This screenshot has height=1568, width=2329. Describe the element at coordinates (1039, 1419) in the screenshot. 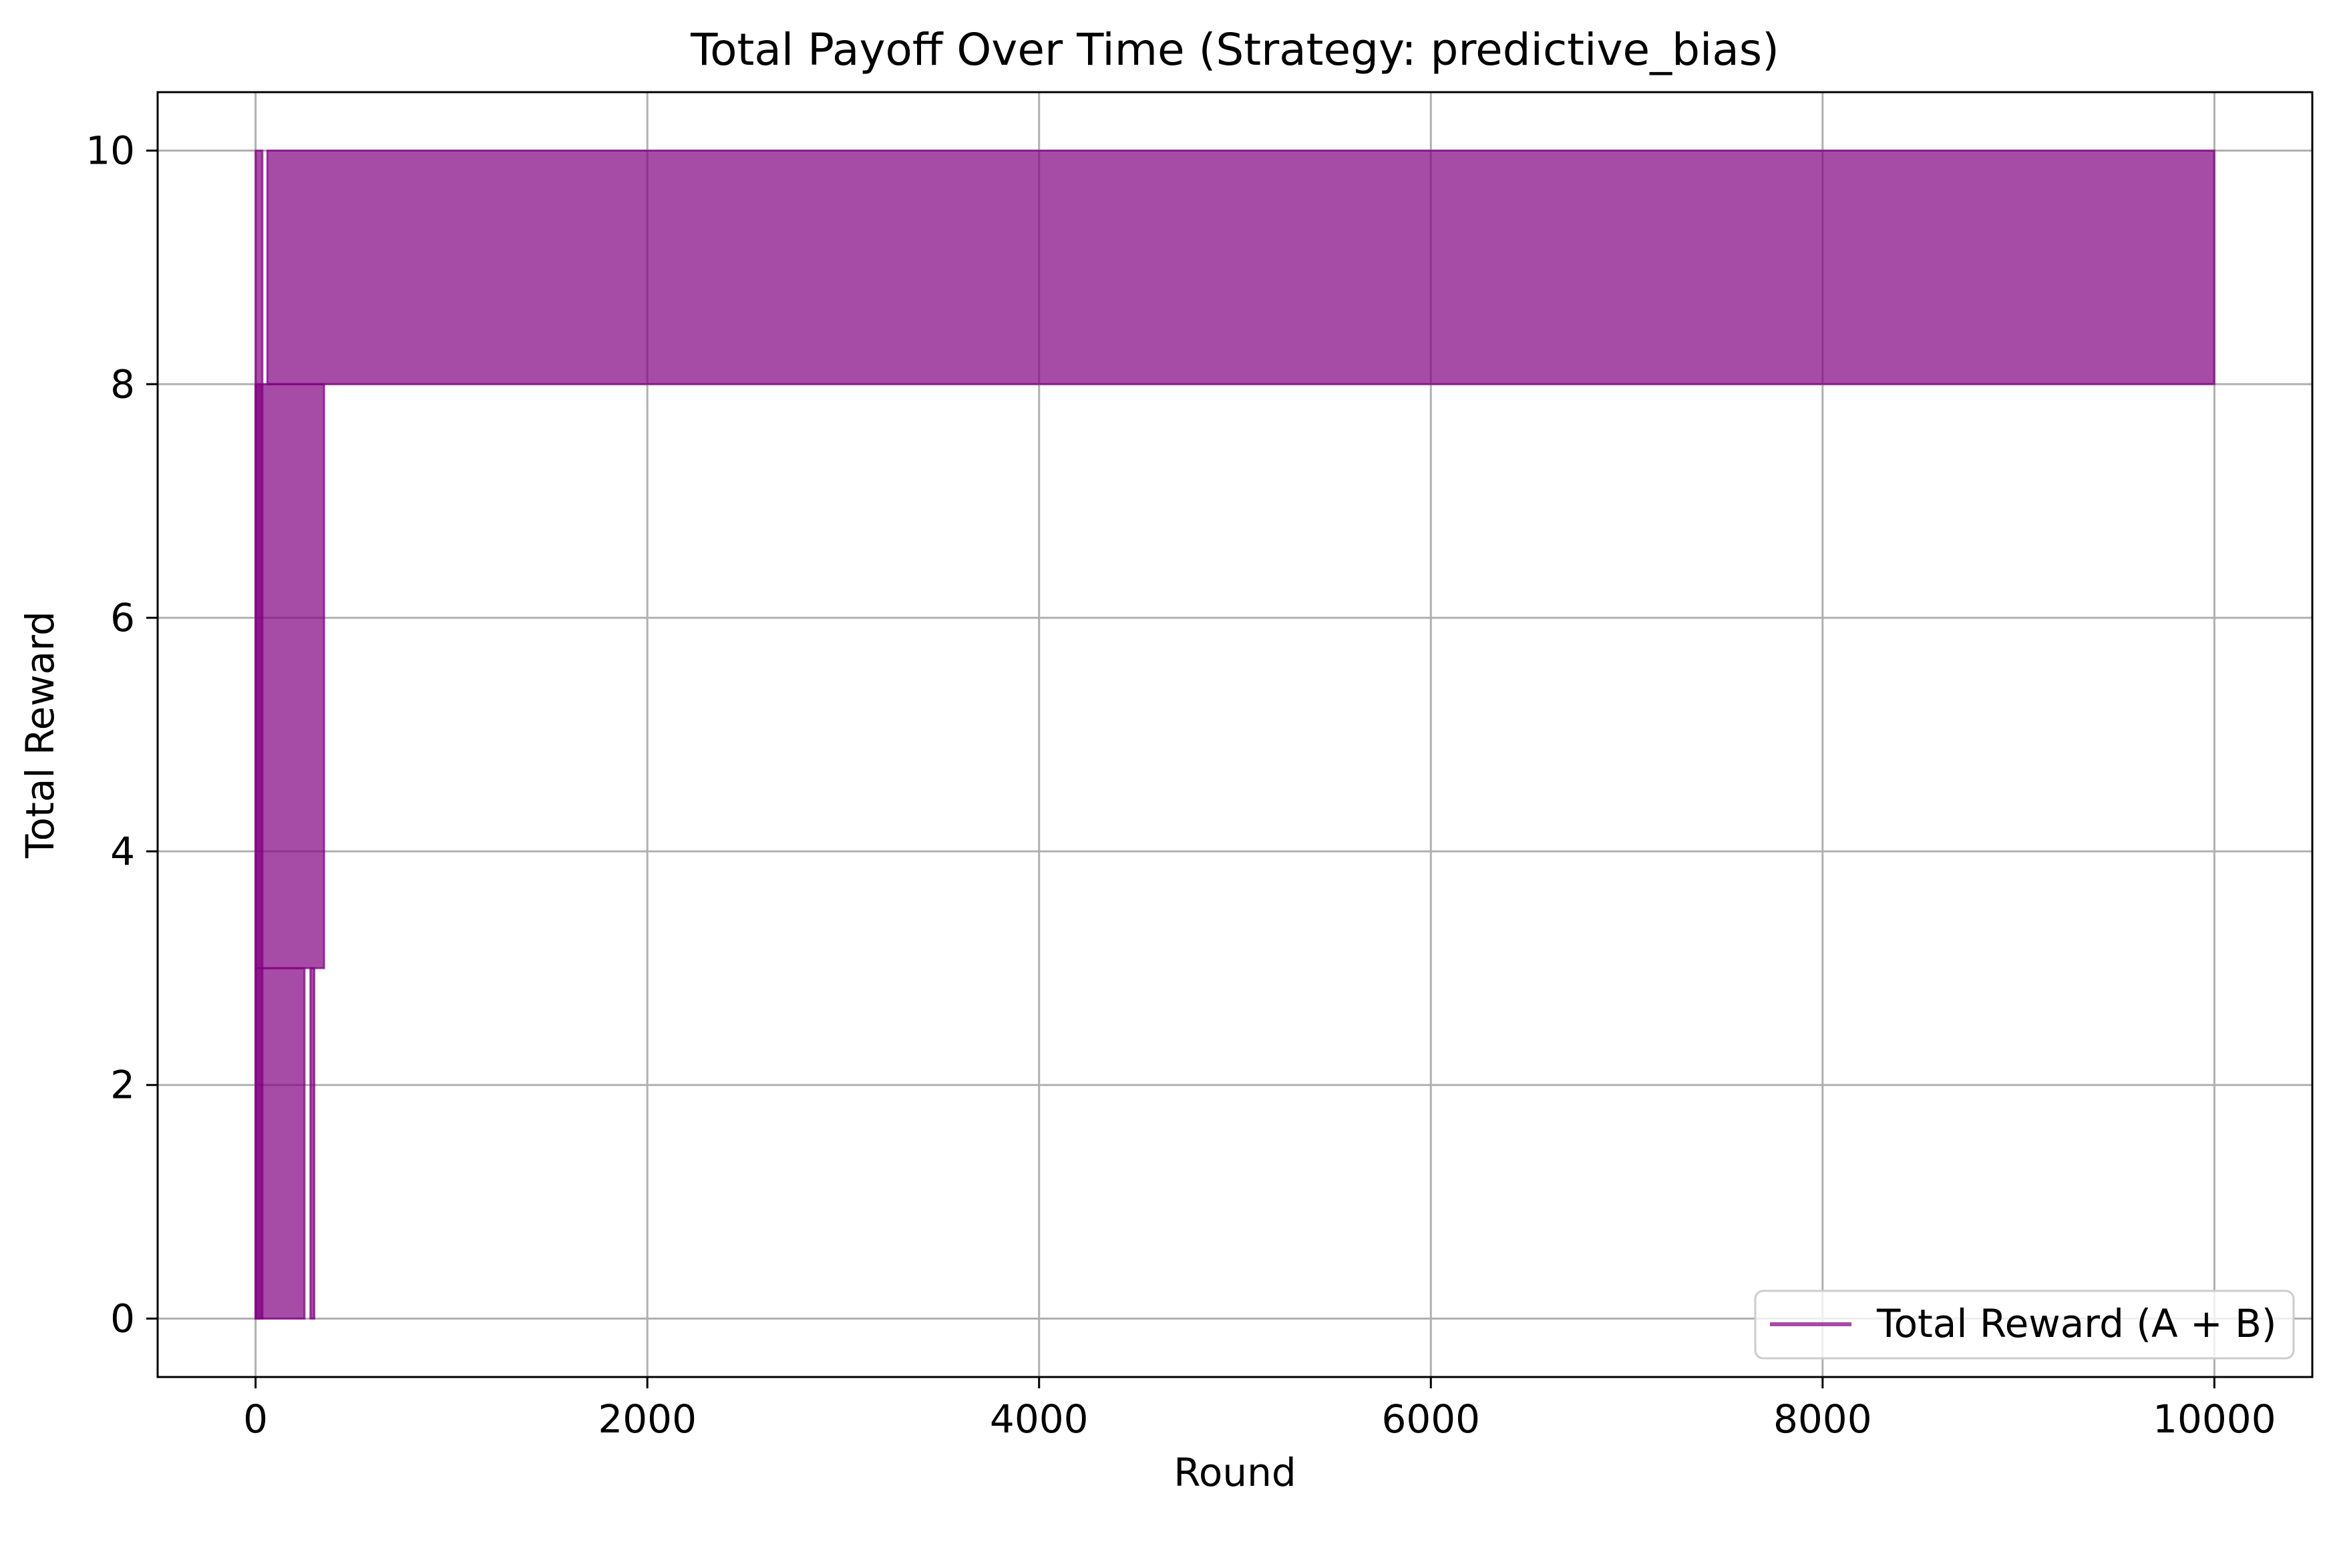

I see `x-tick-label: 4000` at that location.